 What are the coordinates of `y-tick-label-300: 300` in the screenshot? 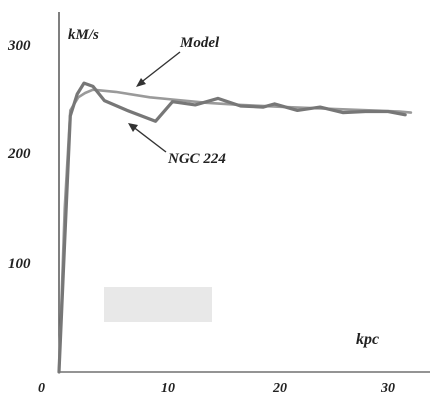 It's located at (19, 46).